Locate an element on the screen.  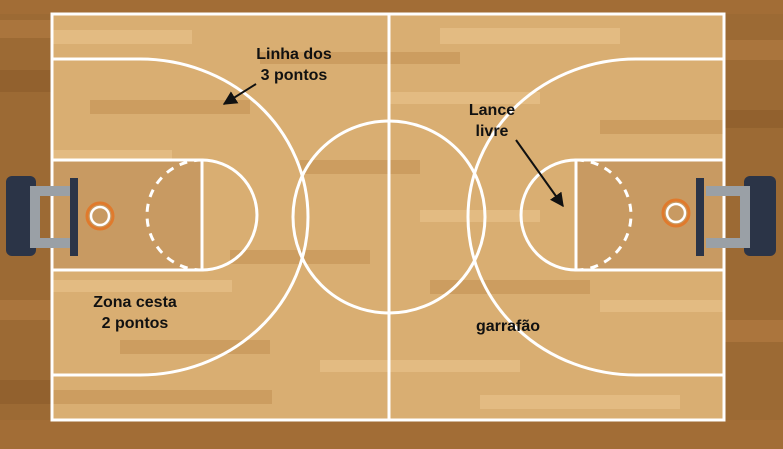
label-two-point-zone: Zona cesta 2 pontos is located at coordinates (135, 313).